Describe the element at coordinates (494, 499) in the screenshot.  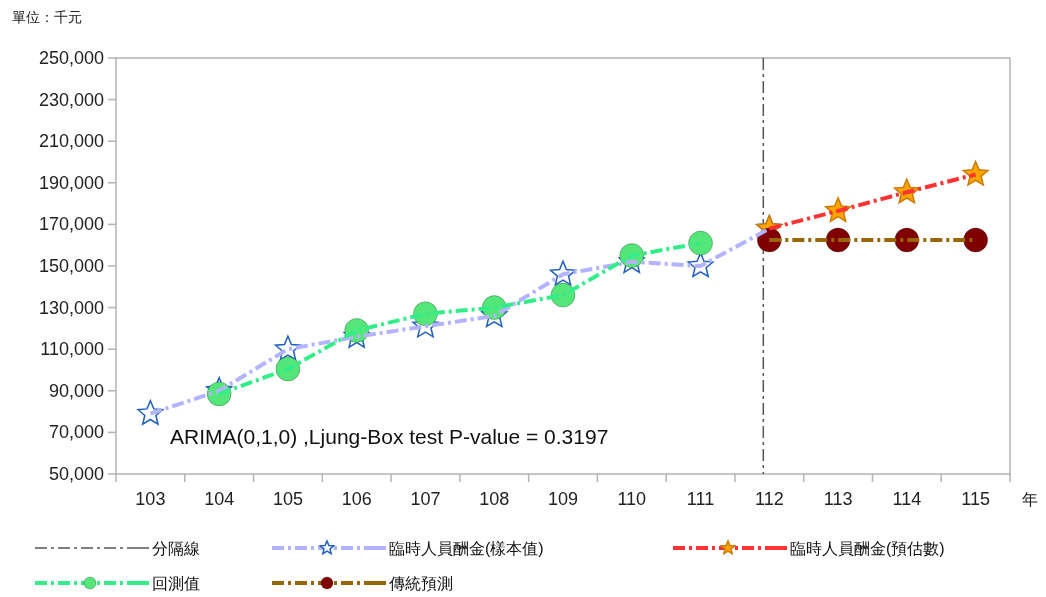
I see `x-tick-label: 108` at that location.